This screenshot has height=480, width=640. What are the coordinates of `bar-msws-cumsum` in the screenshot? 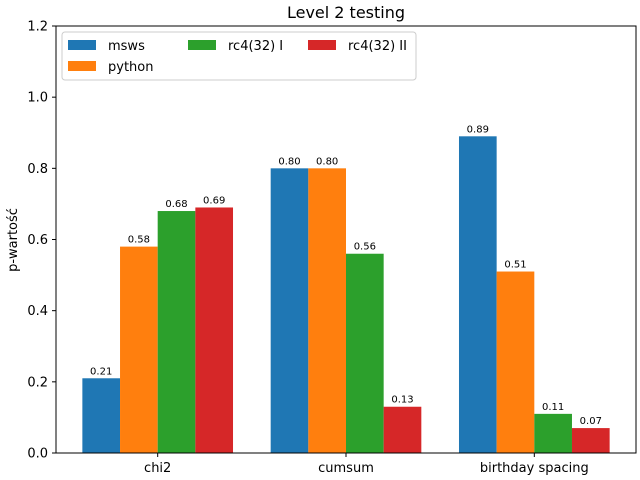 It's located at (289, 311).